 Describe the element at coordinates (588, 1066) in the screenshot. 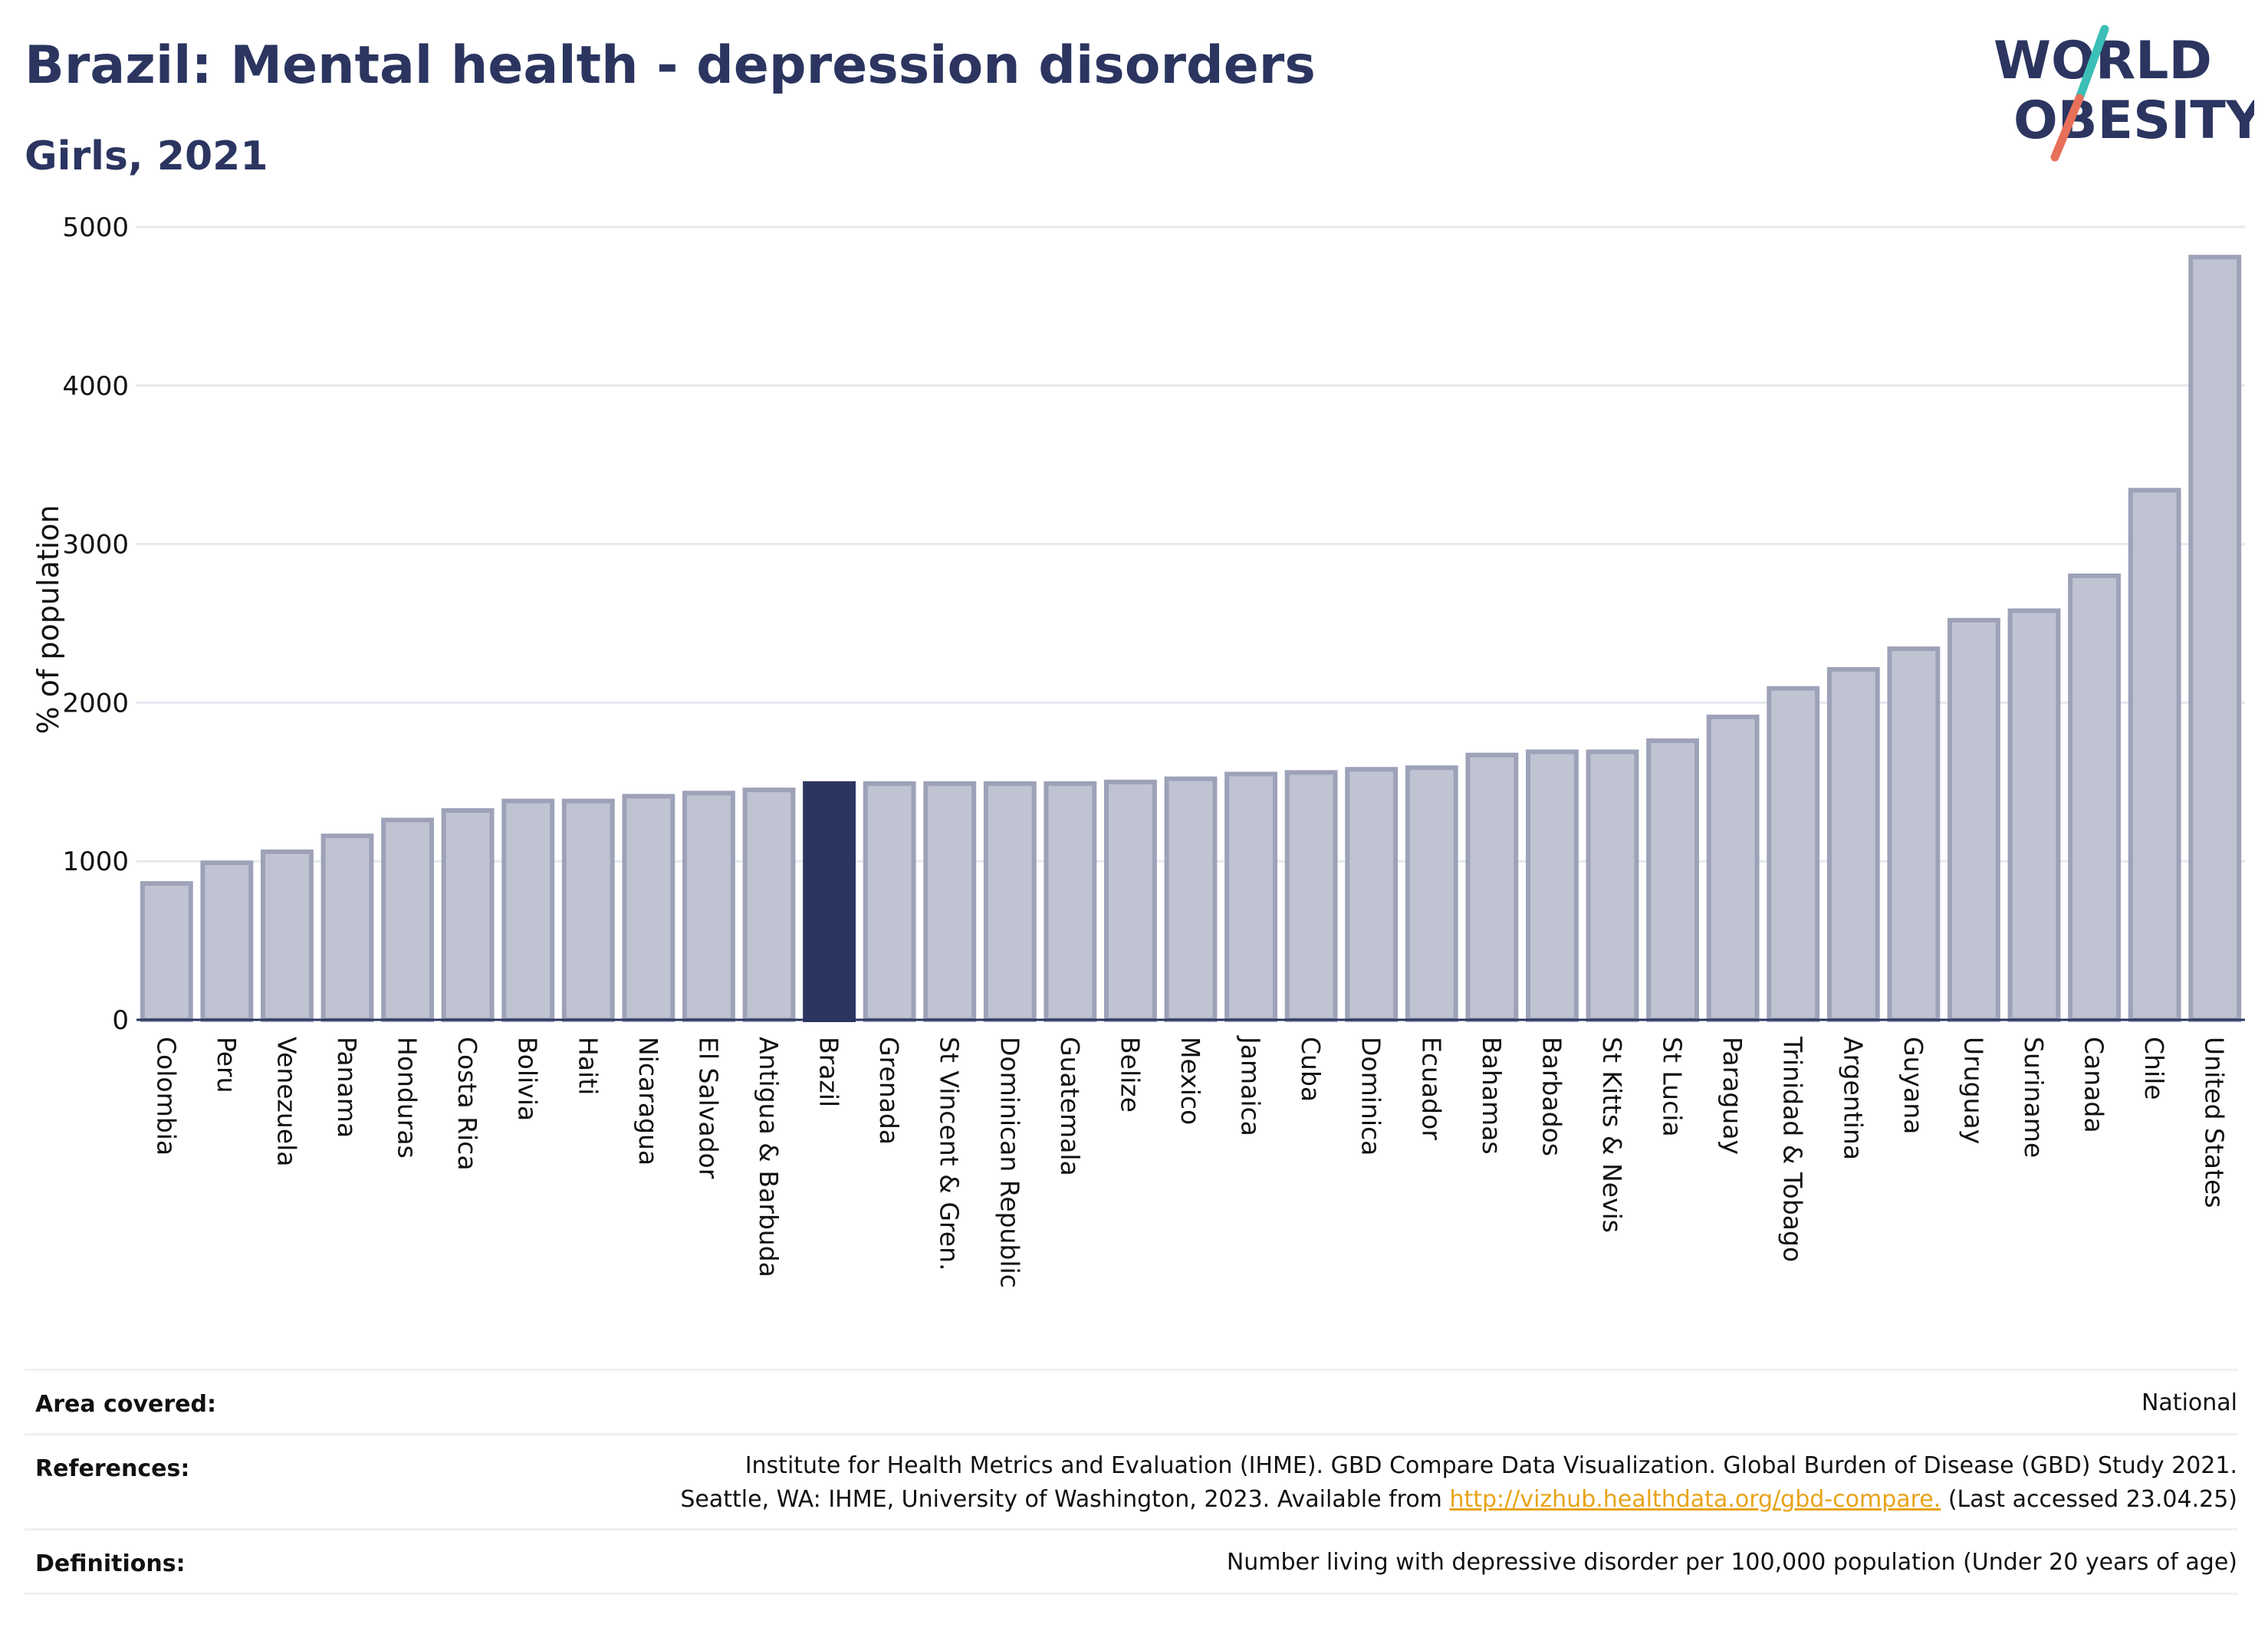

I see `x-tick-label-haiti: Haiti` at that location.